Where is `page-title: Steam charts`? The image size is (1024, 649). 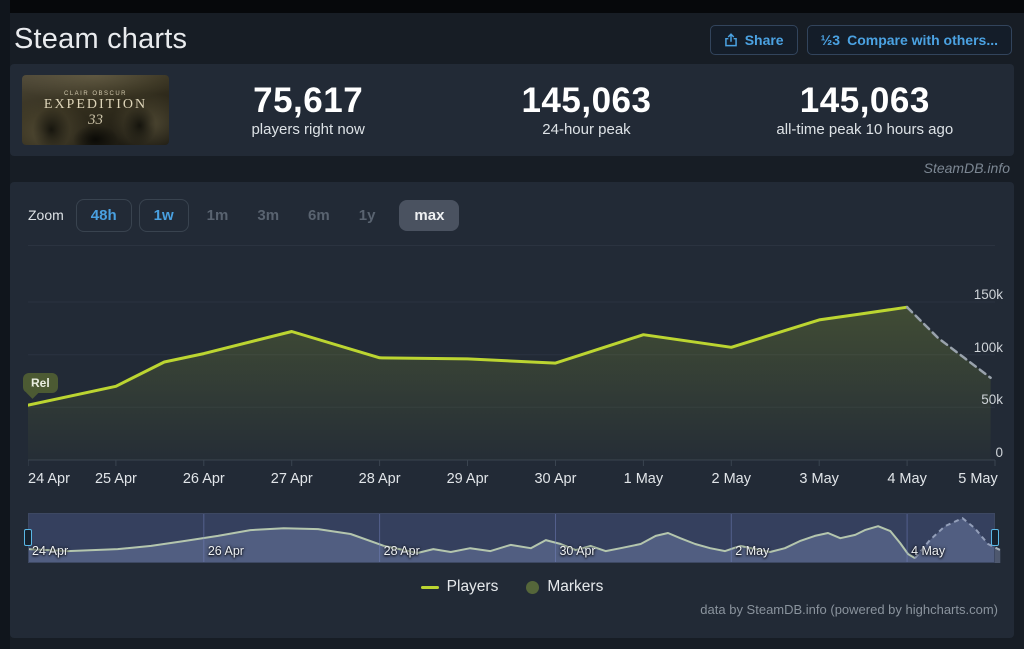 page-title: Steam charts is located at coordinates (101, 39).